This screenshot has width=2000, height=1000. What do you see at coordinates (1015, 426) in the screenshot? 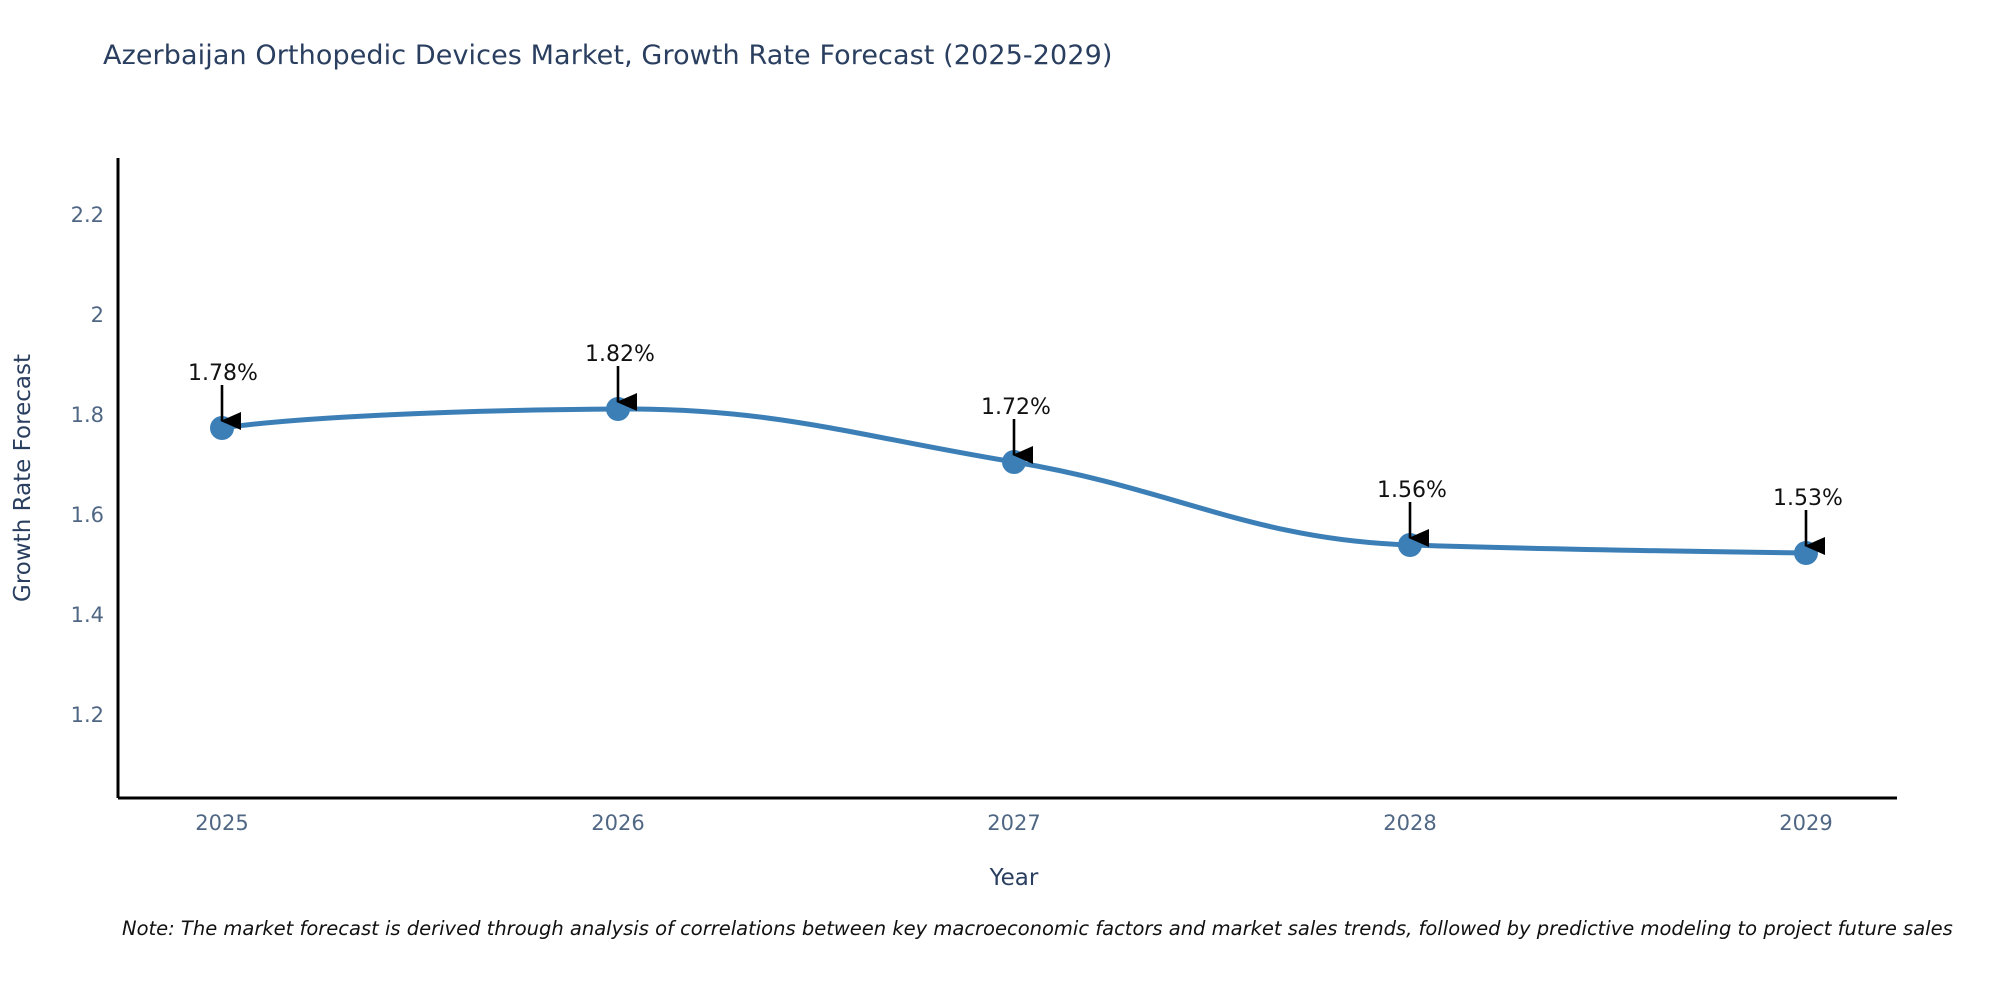
I see `data-point-labels: 1.78% 1.82% 1.72% 1.56% 1.53%` at bounding box center [1015, 426].